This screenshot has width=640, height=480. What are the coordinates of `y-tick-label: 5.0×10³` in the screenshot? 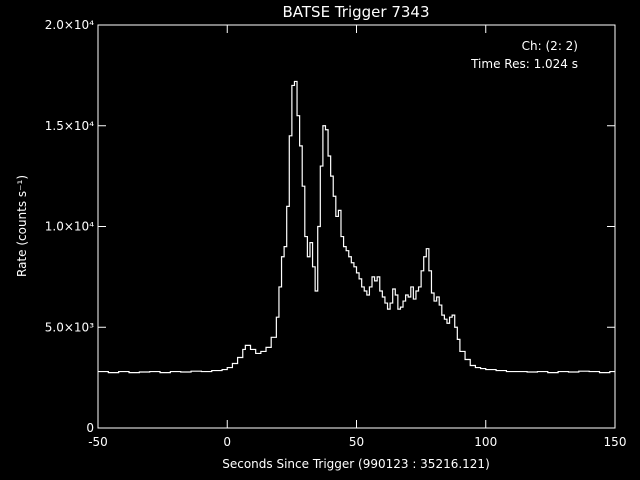 It's located at (69, 327).